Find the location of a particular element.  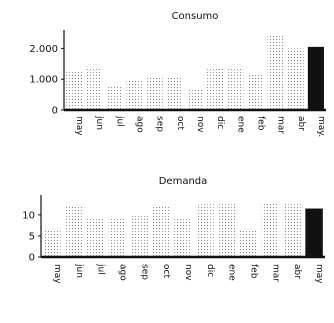

chart-title: Demanda is located at coordinates (183, 181).